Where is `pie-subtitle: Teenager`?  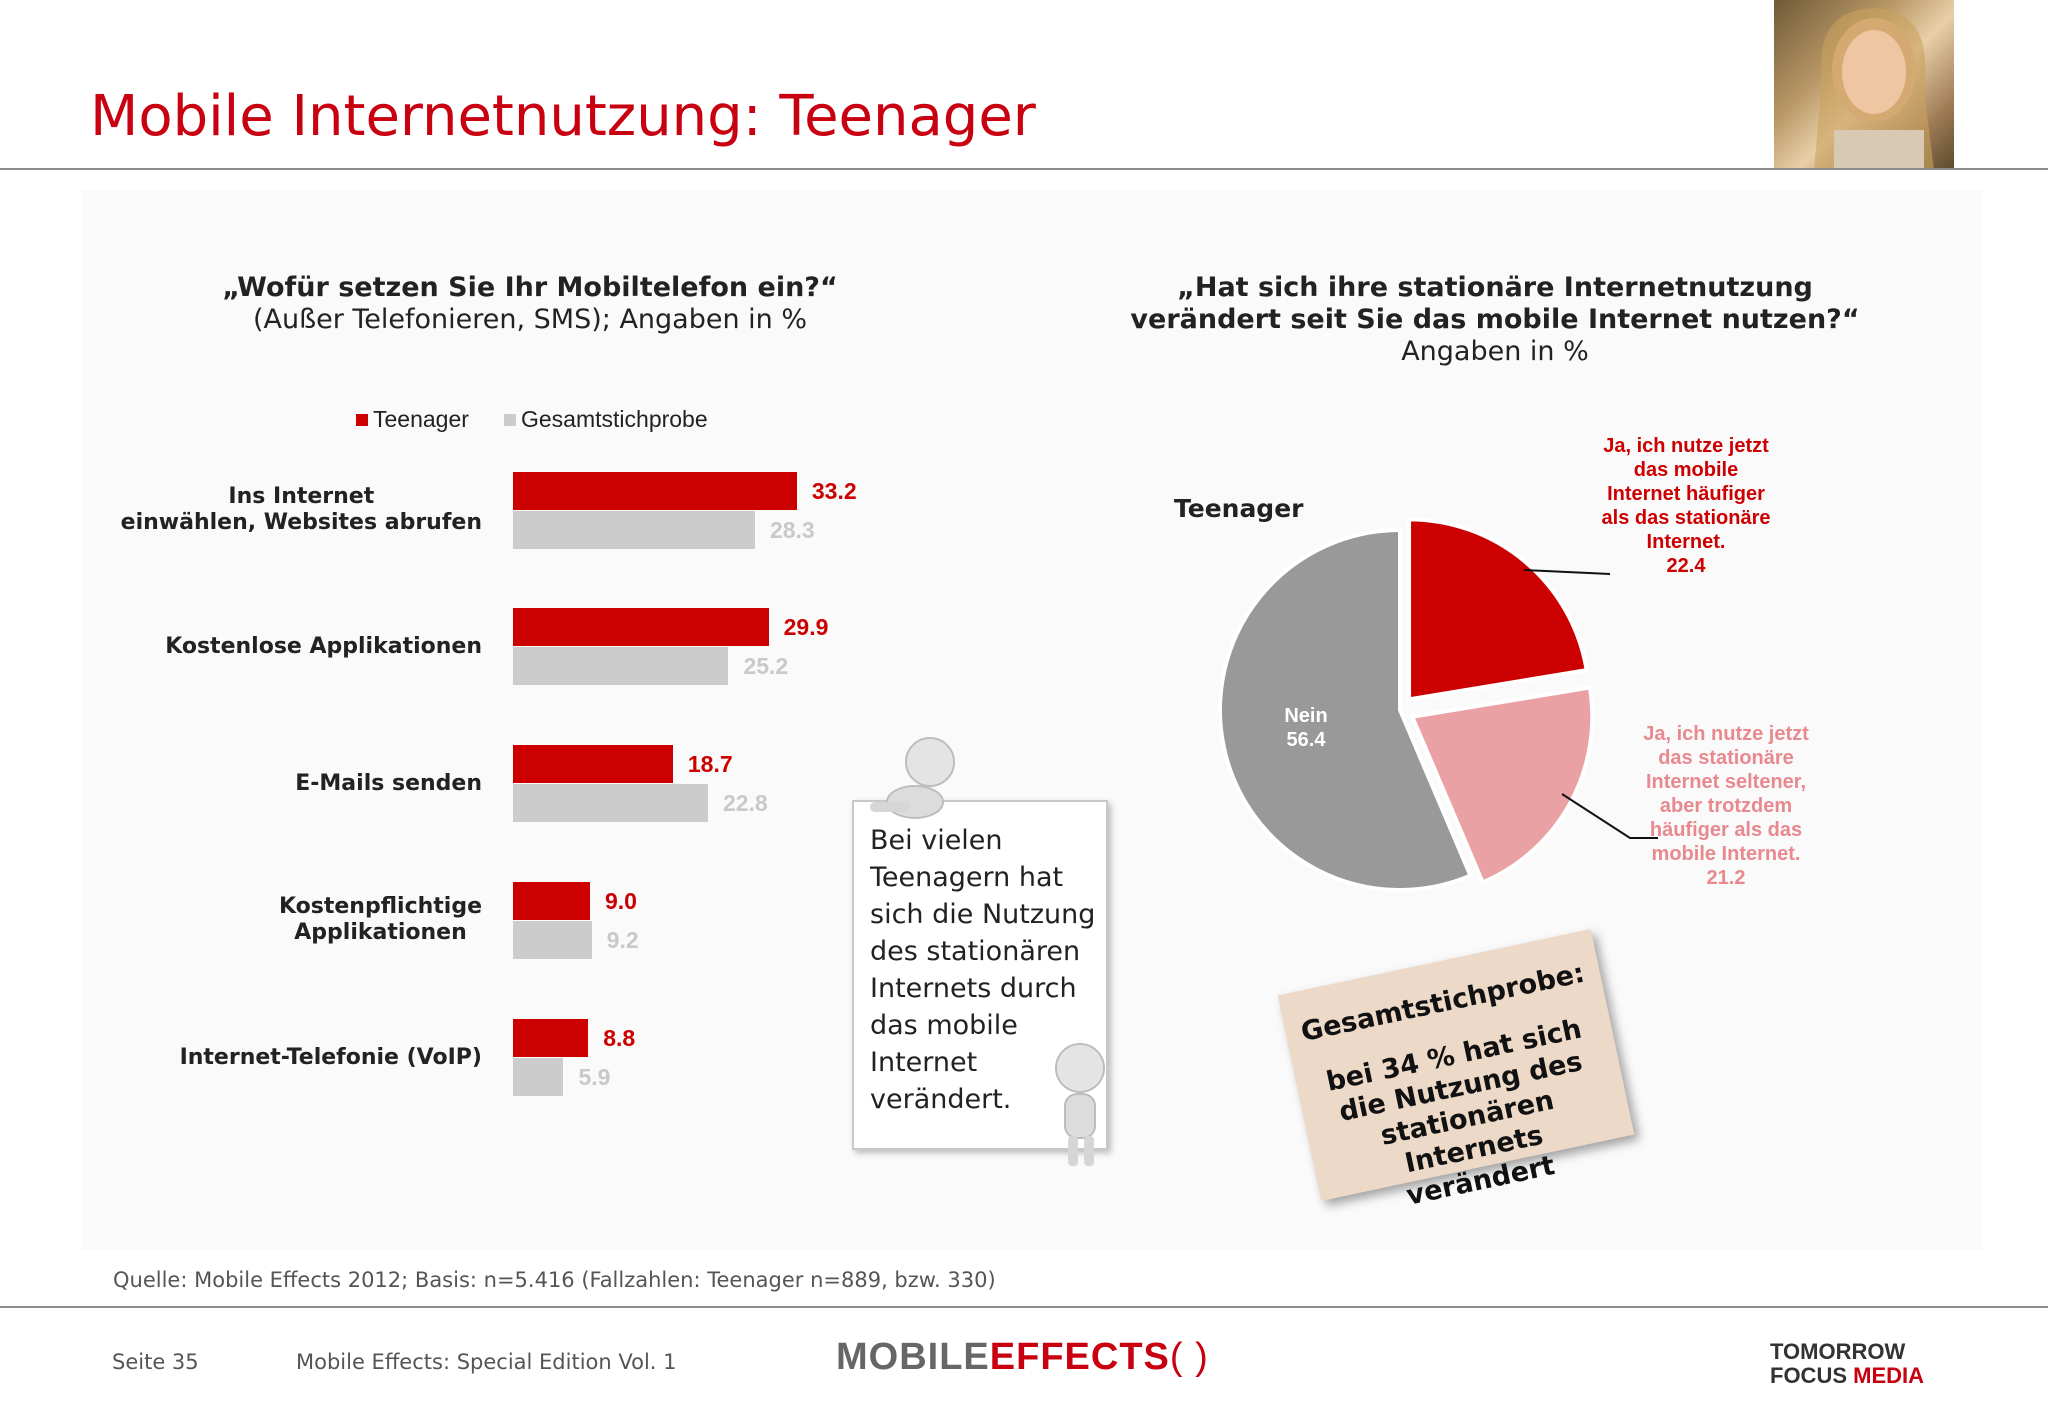 pie-subtitle: Teenager is located at coordinates (1239, 508).